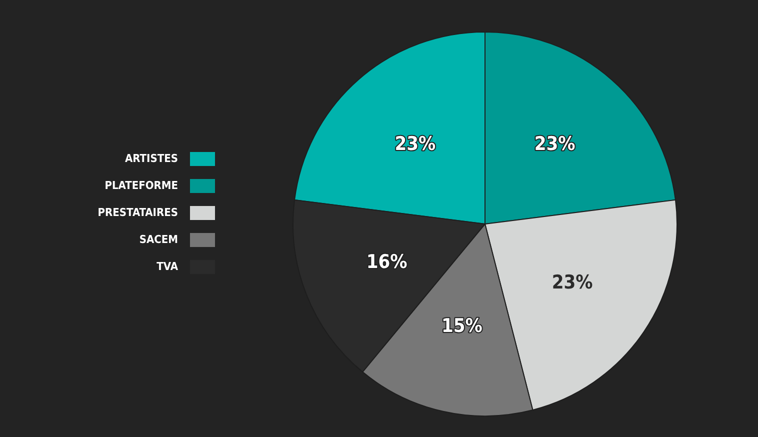 The height and width of the screenshot is (437, 758). Describe the element at coordinates (462, 326) in the screenshot. I see `data-label: 15%` at that location.